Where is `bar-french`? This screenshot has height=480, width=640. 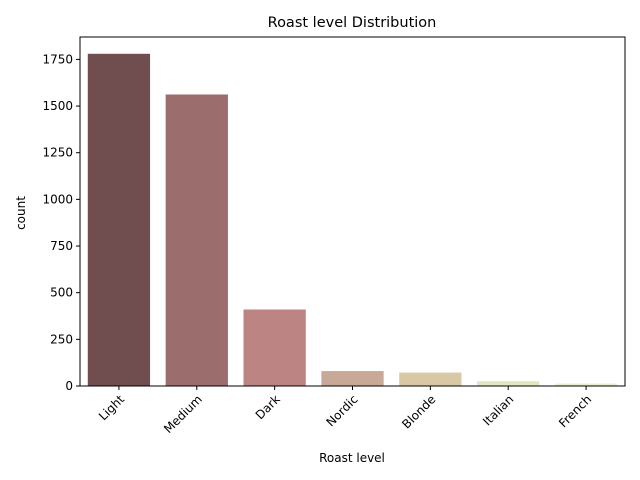 bar-french is located at coordinates (586, 384).